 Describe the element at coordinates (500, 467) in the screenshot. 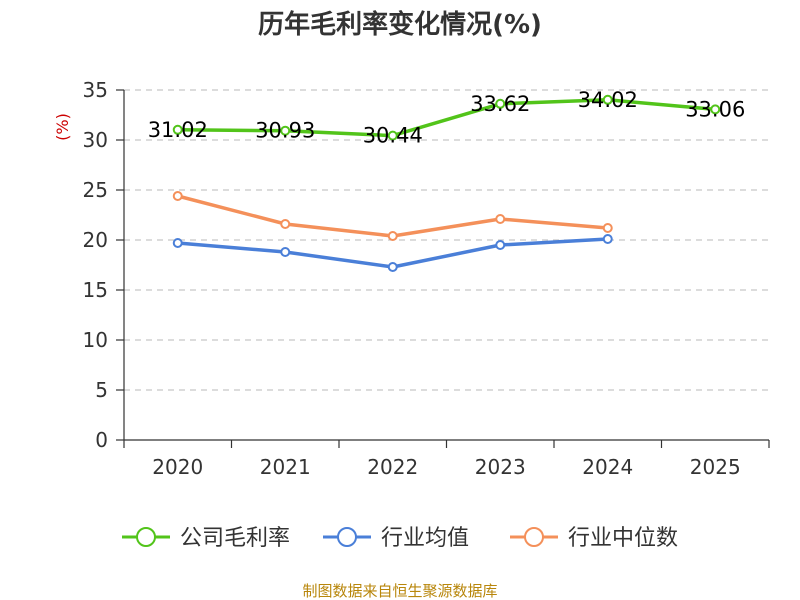

I see `x-tick-label-2023: 2023` at that location.